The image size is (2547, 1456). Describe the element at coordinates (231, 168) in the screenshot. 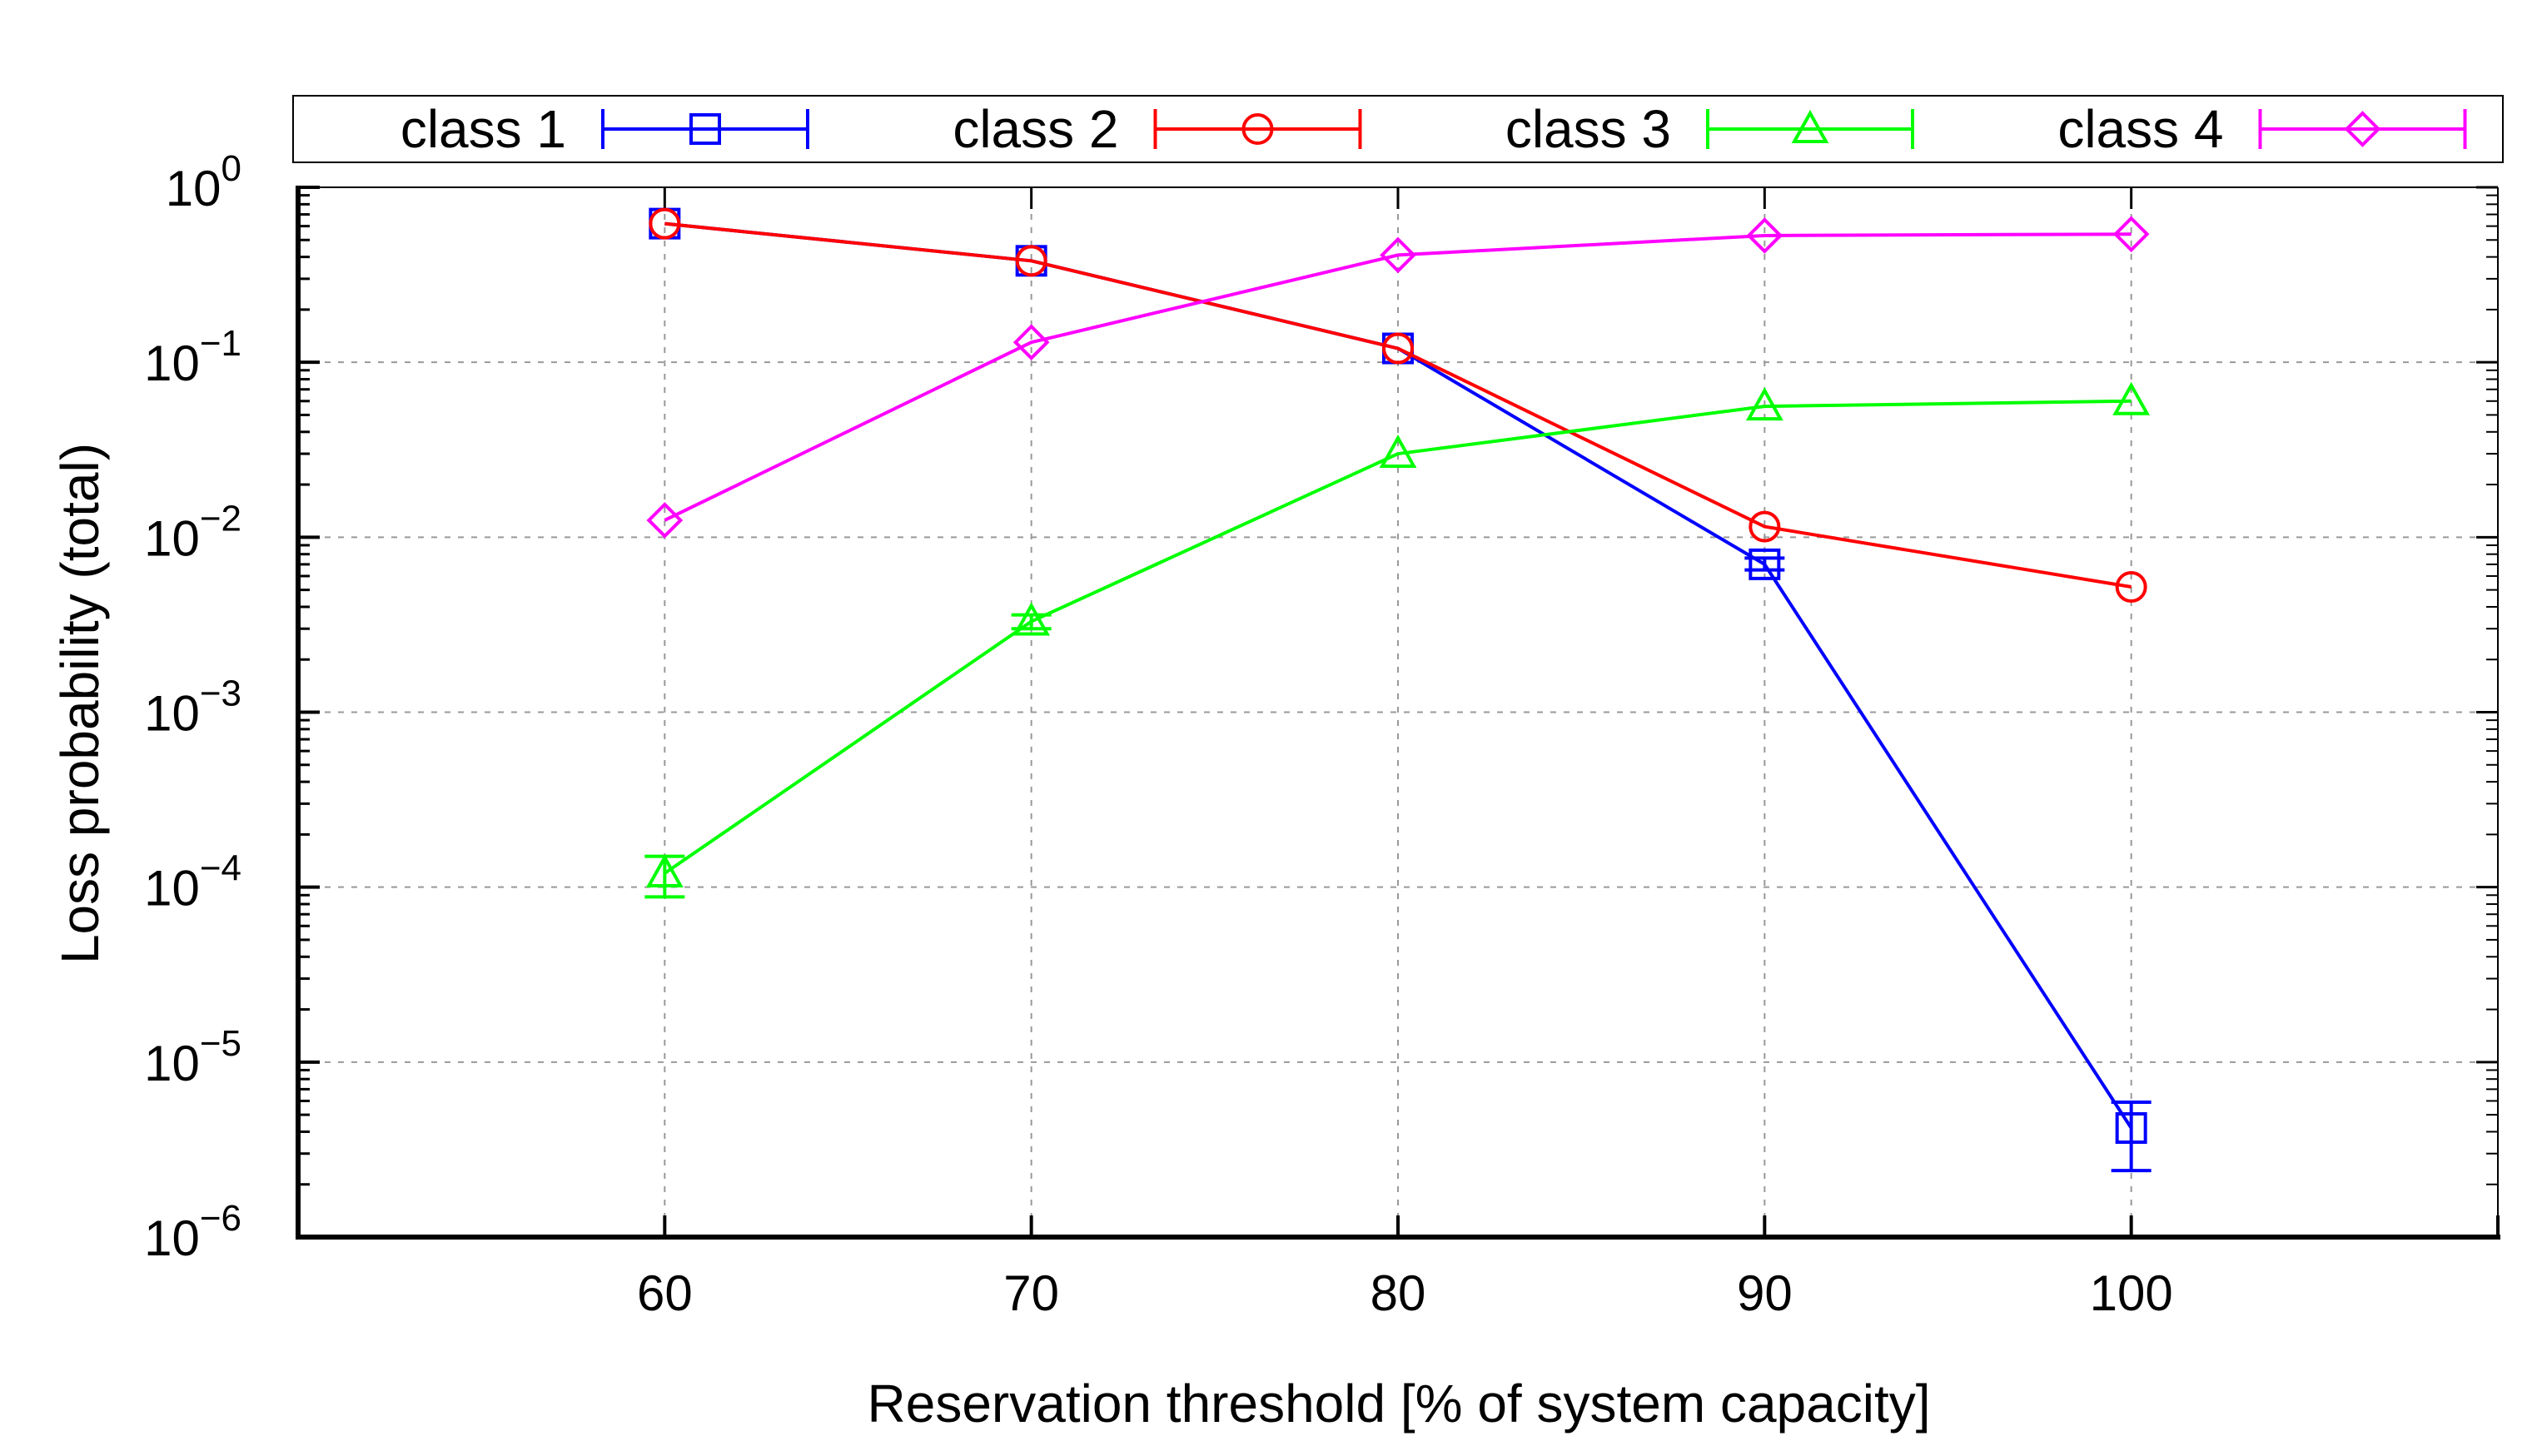

I see `y-tick-exponent: 0` at that location.